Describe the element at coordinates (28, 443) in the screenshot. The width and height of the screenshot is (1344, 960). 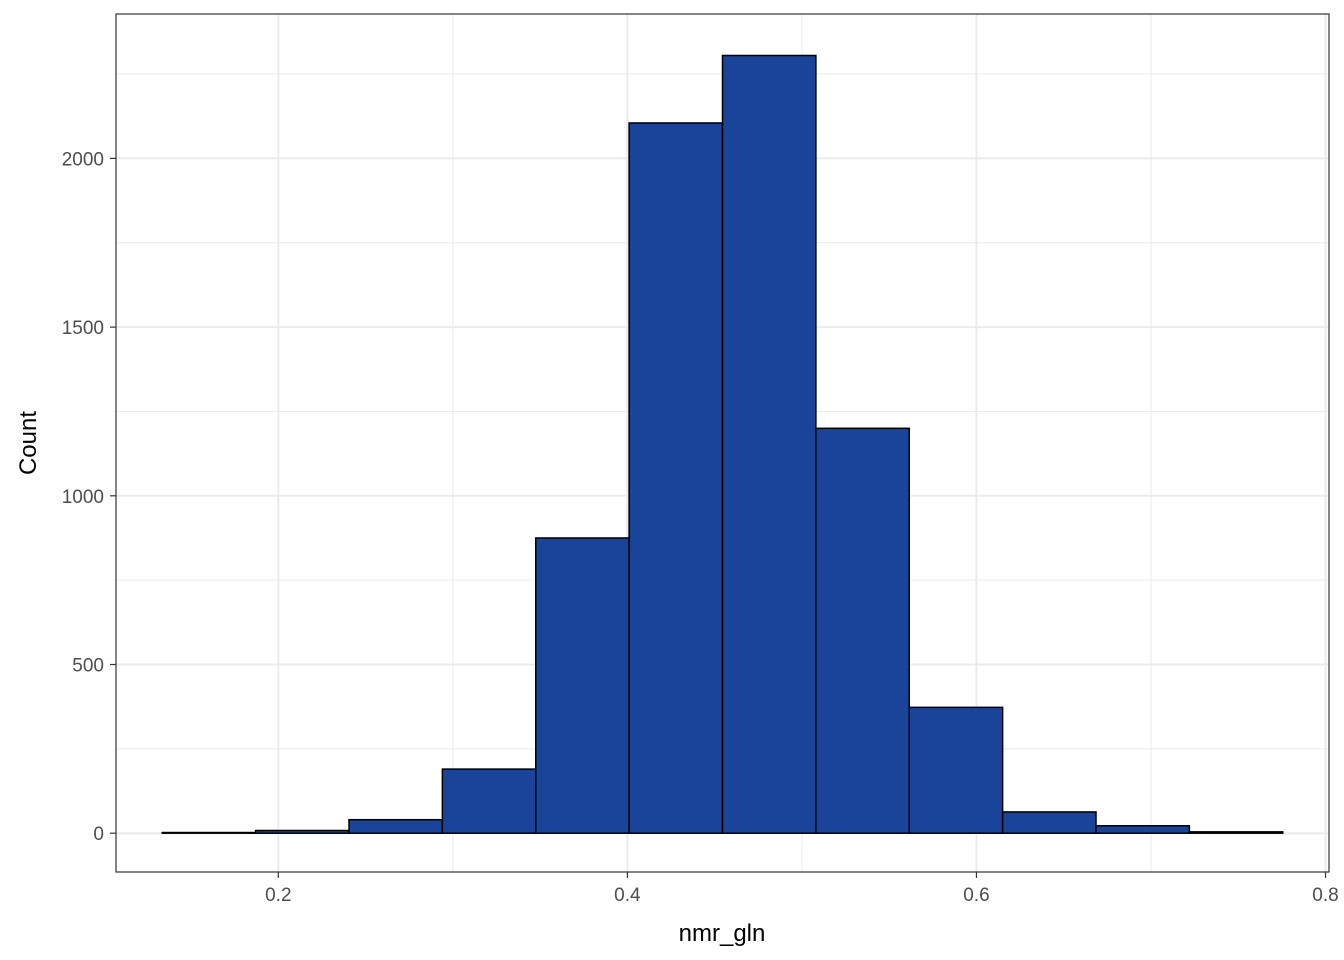
I see `y-axis-title: Count` at that location.